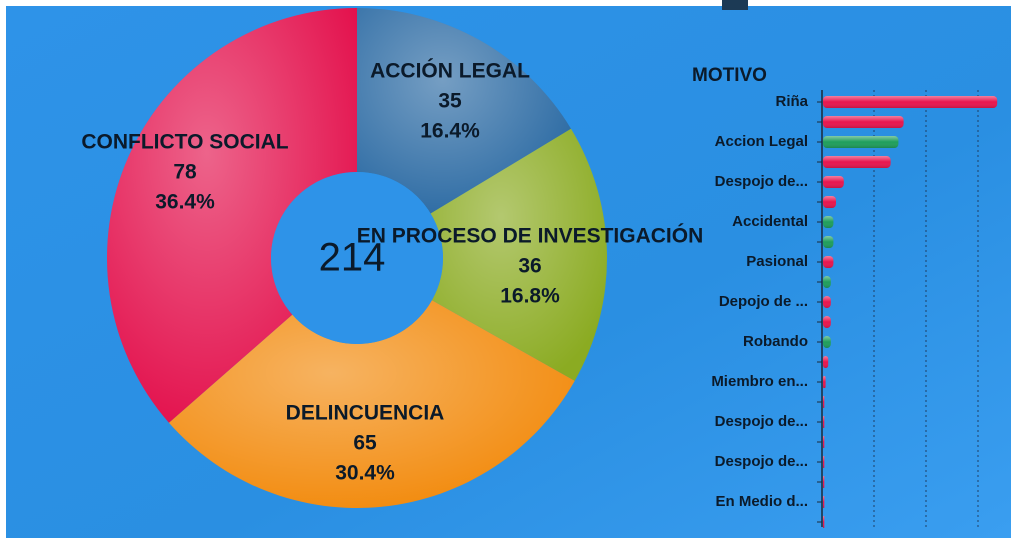 The image size is (1017, 544). I want to click on bar-chart-title: MOTIVO, so click(729, 75).